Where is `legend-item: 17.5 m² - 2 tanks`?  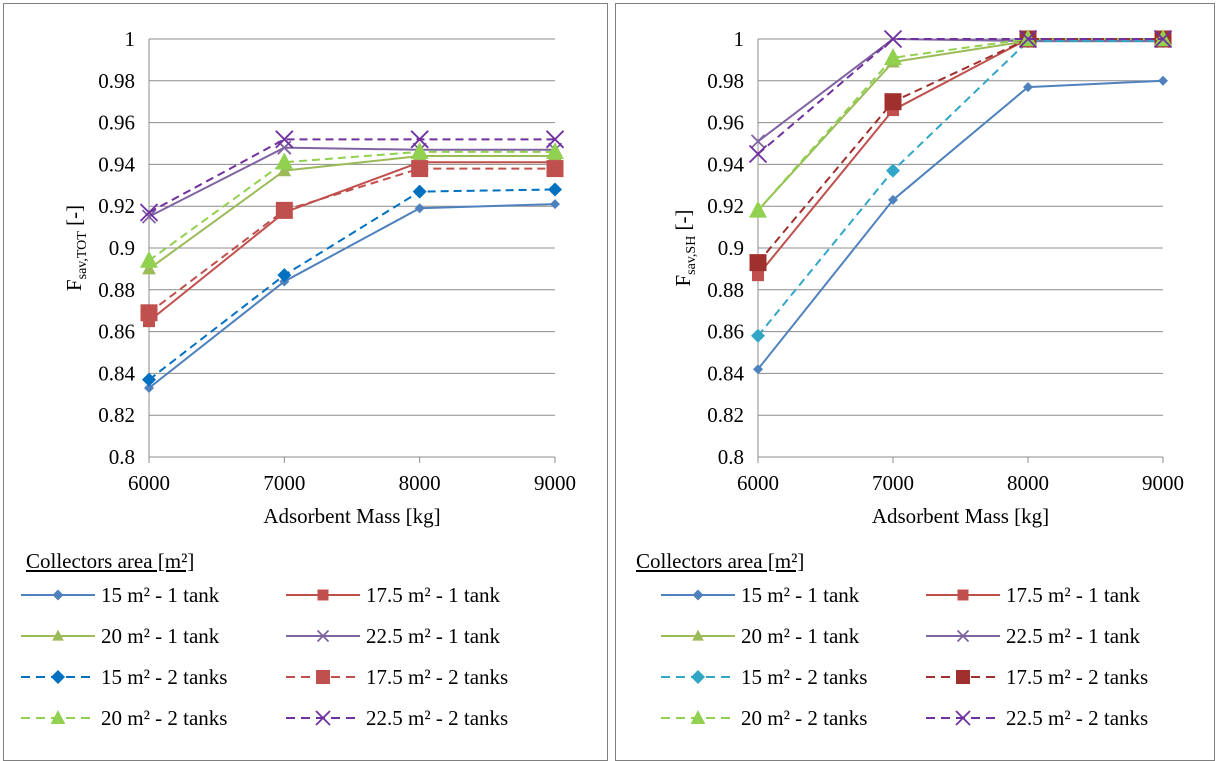
legend-item: 17.5 m² - 2 tanks is located at coordinates (416, 677).